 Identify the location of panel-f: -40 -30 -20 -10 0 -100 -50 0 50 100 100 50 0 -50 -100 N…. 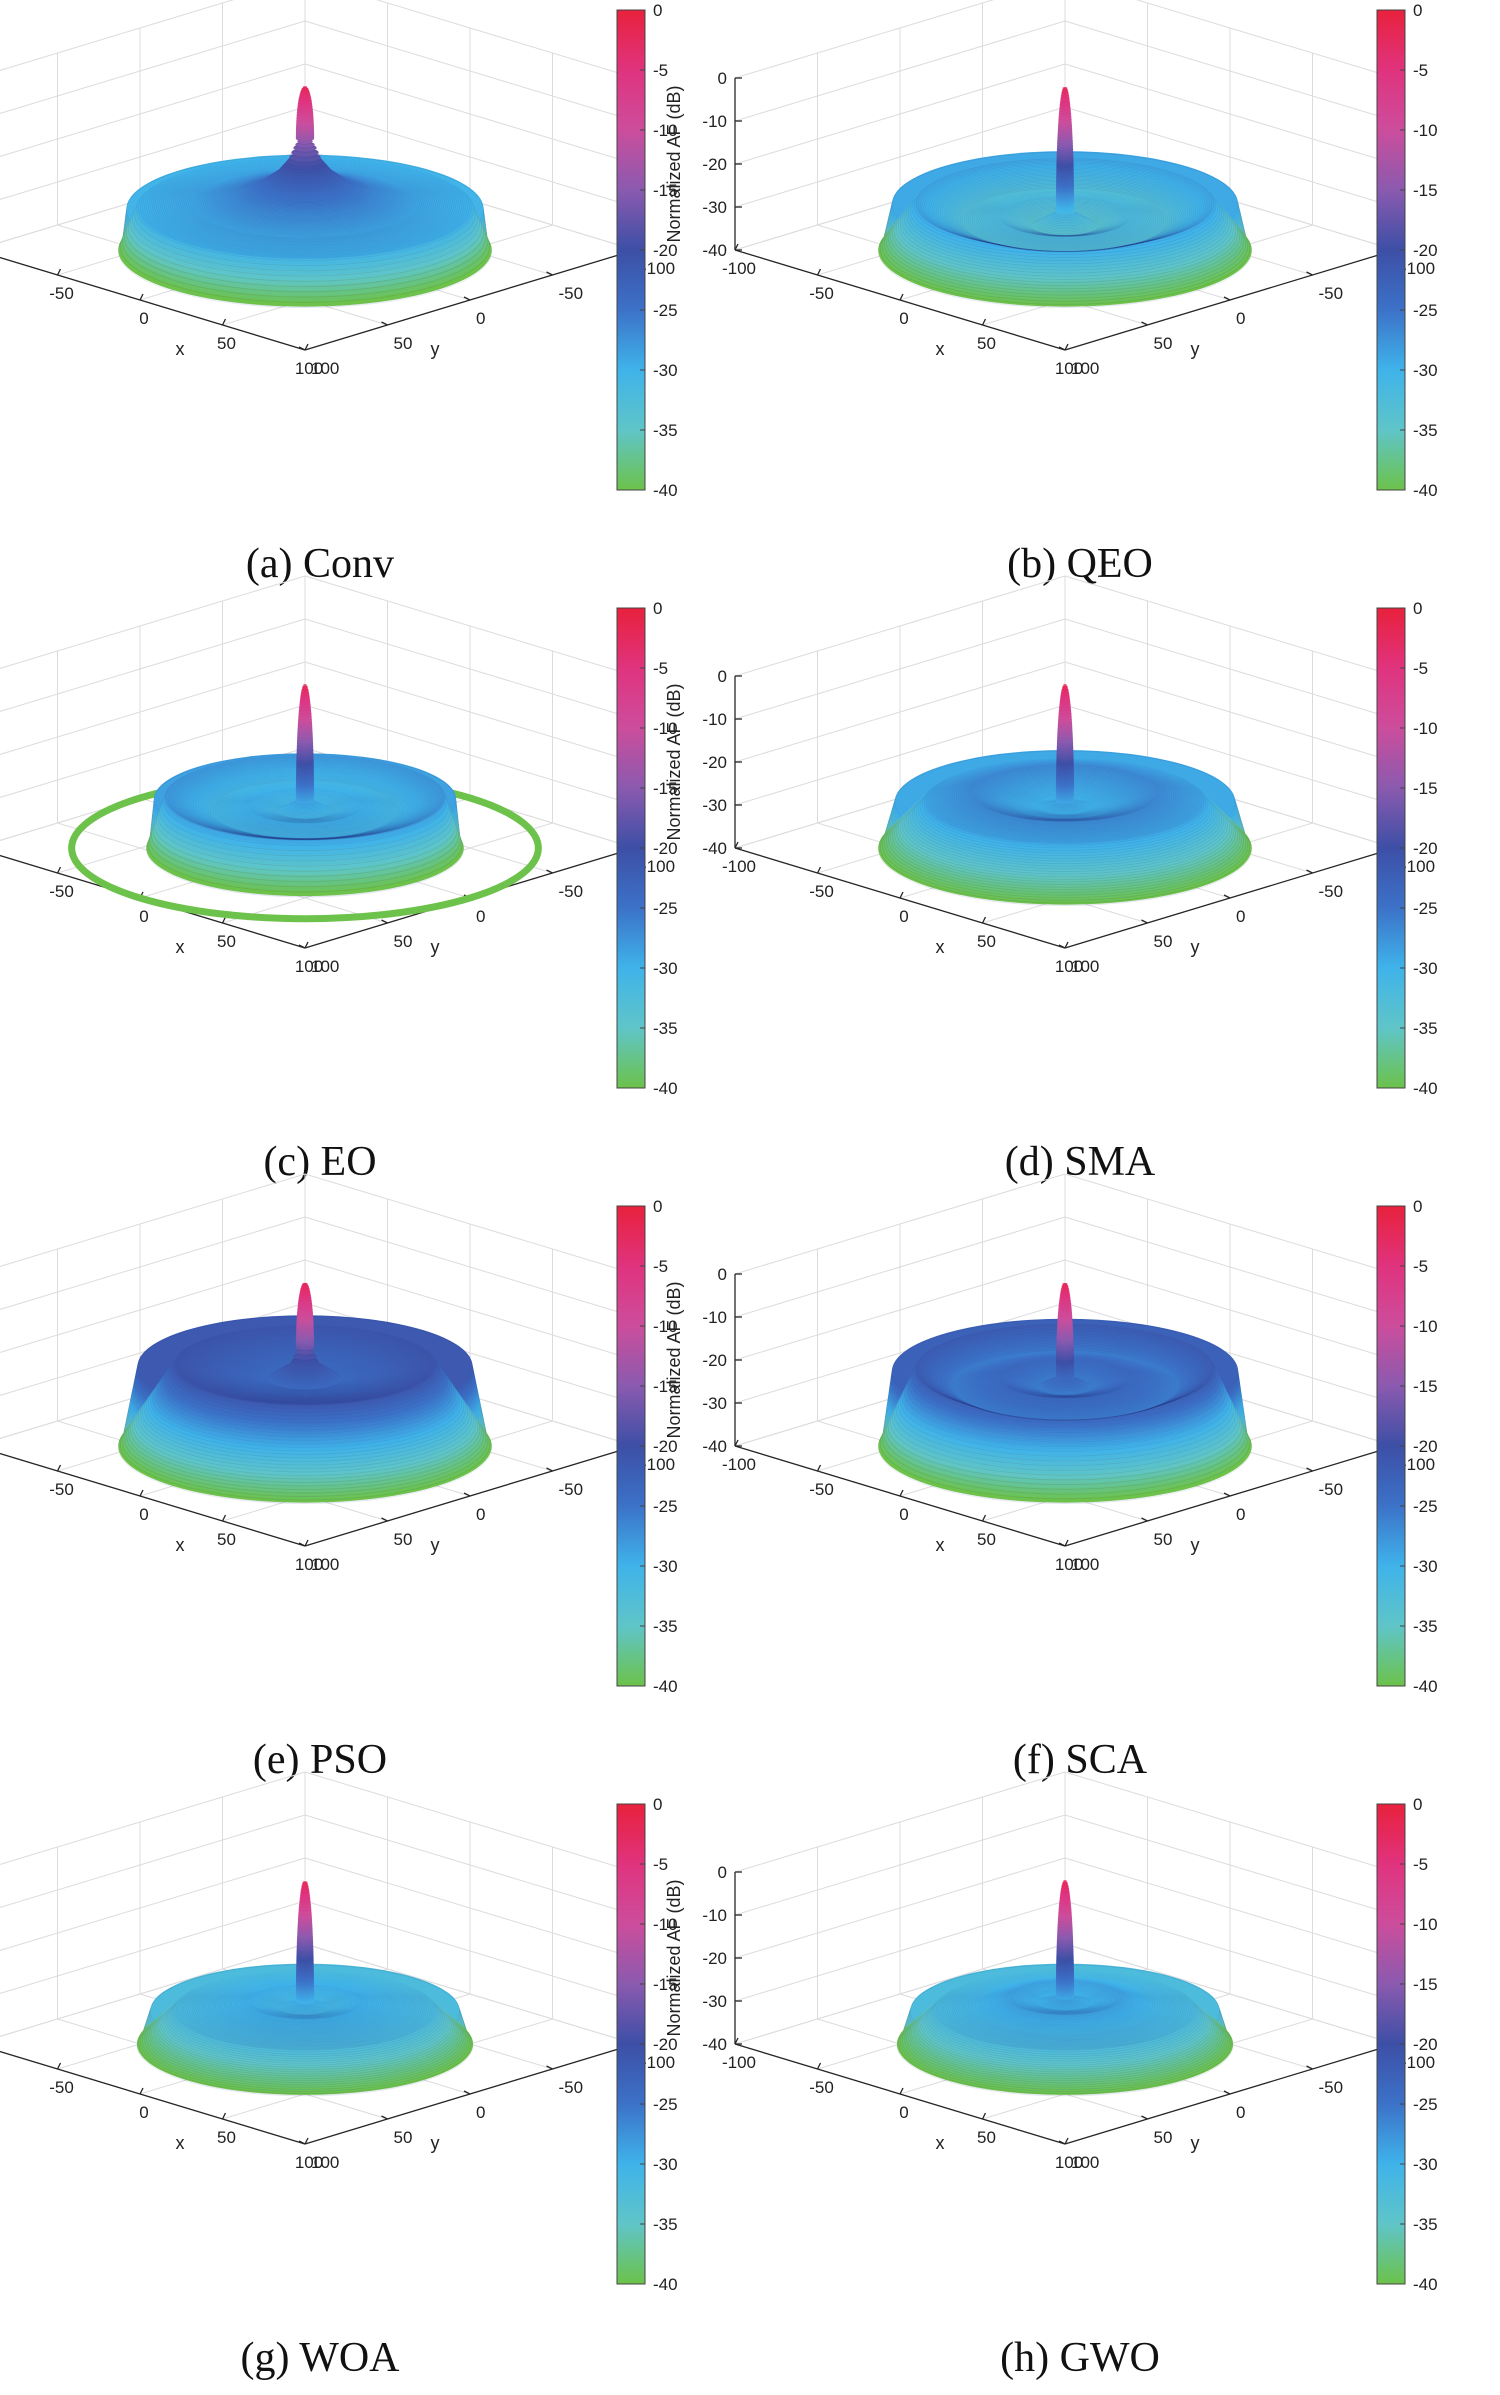
(1082, 1483).